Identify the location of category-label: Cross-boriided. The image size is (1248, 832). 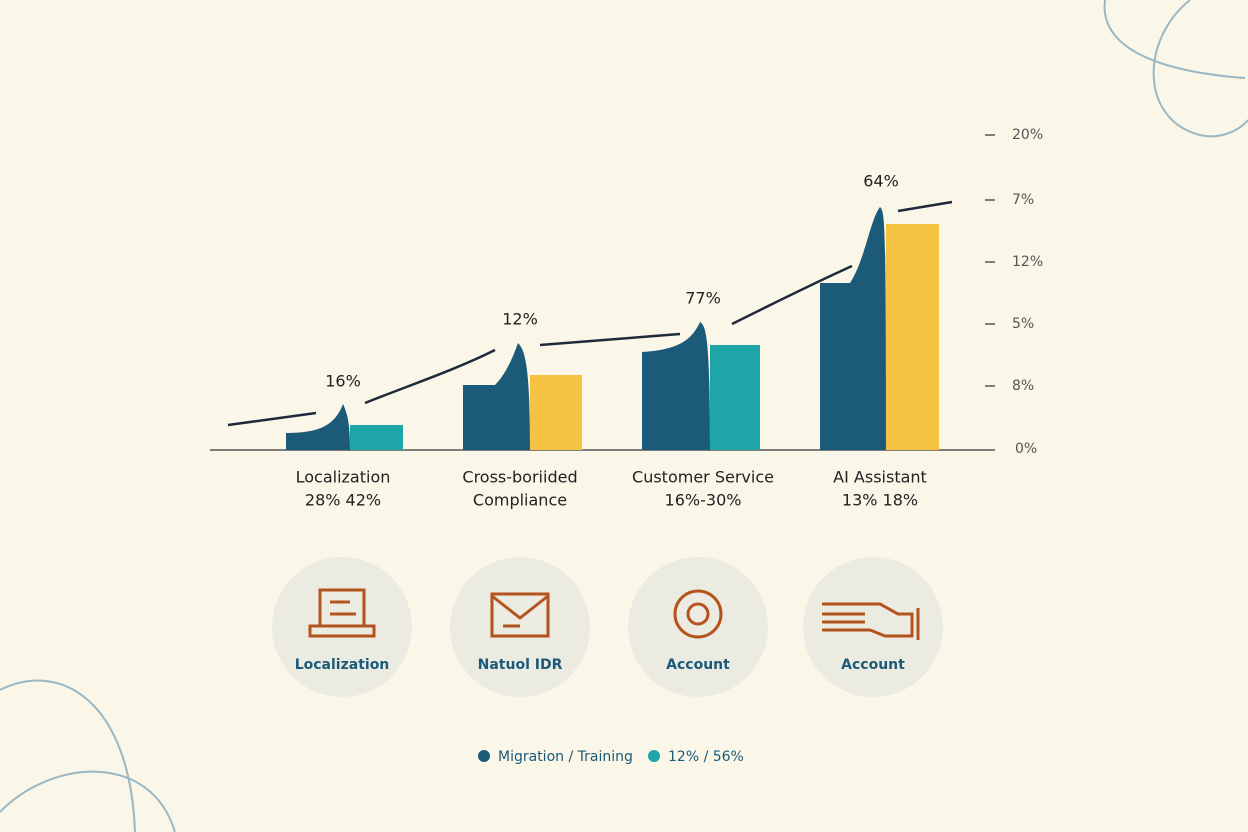
(519, 477).